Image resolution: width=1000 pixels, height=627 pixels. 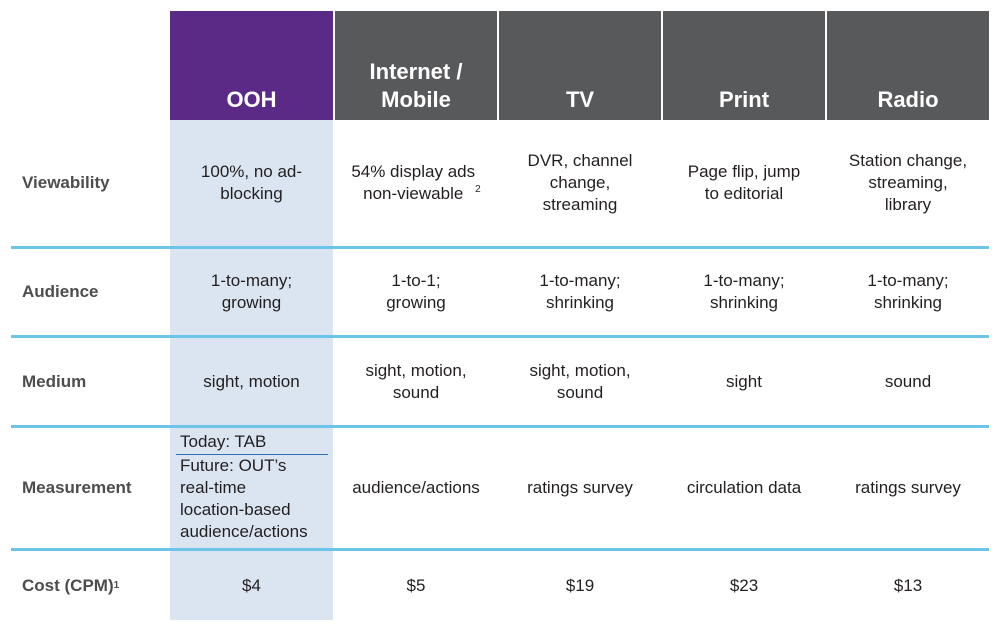 I want to click on header-tv-label: TV, so click(x=580, y=99).